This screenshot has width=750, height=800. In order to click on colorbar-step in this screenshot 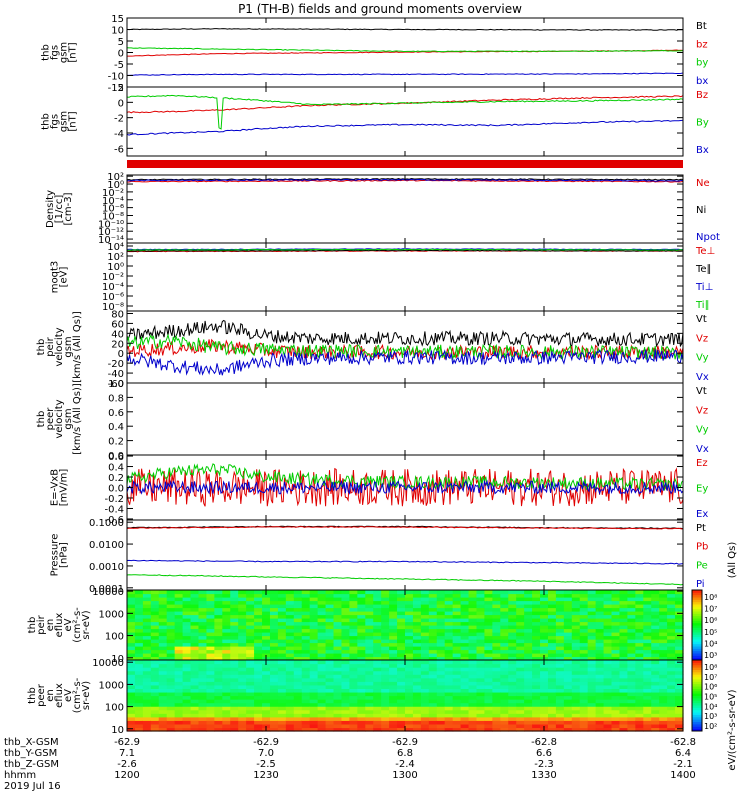, I will do `click(697, 622)`.